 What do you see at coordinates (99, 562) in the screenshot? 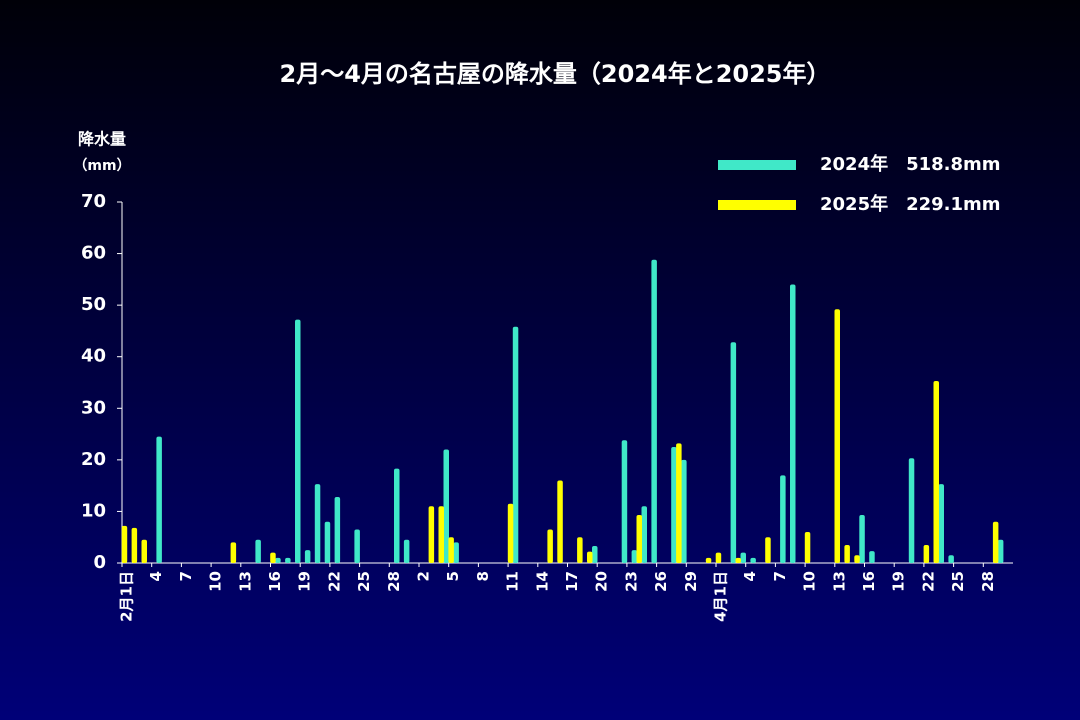
I see `y-tick-label: 0` at bounding box center [99, 562].